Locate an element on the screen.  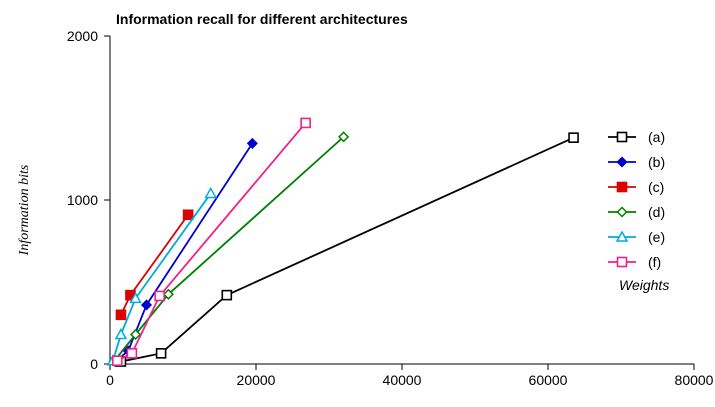
legend-item: (c) is located at coordinates (636, 187).